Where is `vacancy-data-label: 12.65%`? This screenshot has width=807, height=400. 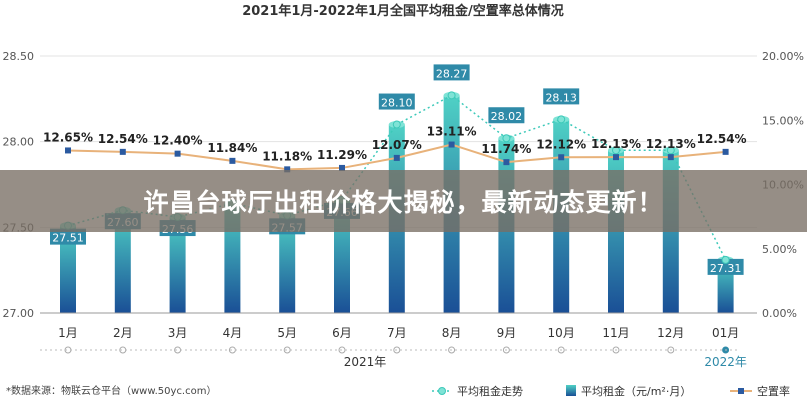 vacancy-data-label: 12.65% is located at coordinates (68, 137).